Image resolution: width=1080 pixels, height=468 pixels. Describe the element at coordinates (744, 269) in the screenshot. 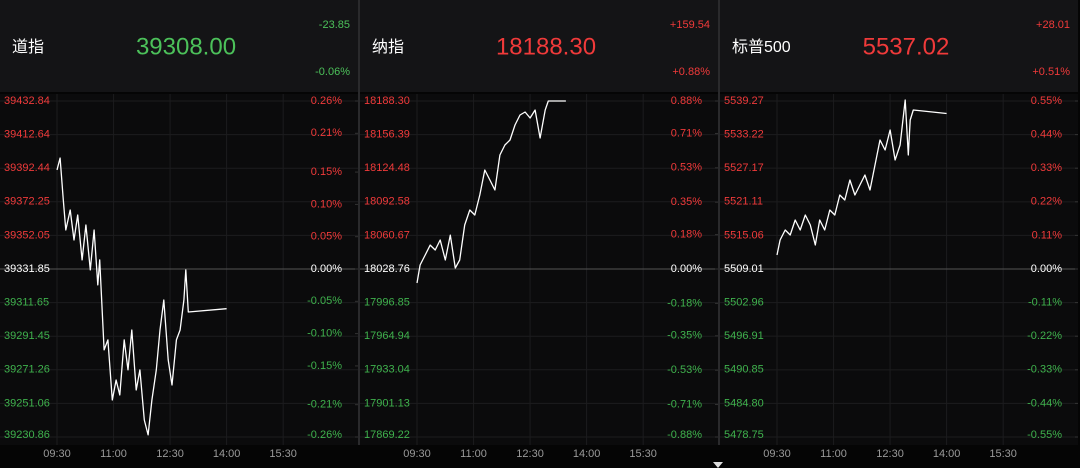

I see `y-tick-label: 5509.01` at that location.